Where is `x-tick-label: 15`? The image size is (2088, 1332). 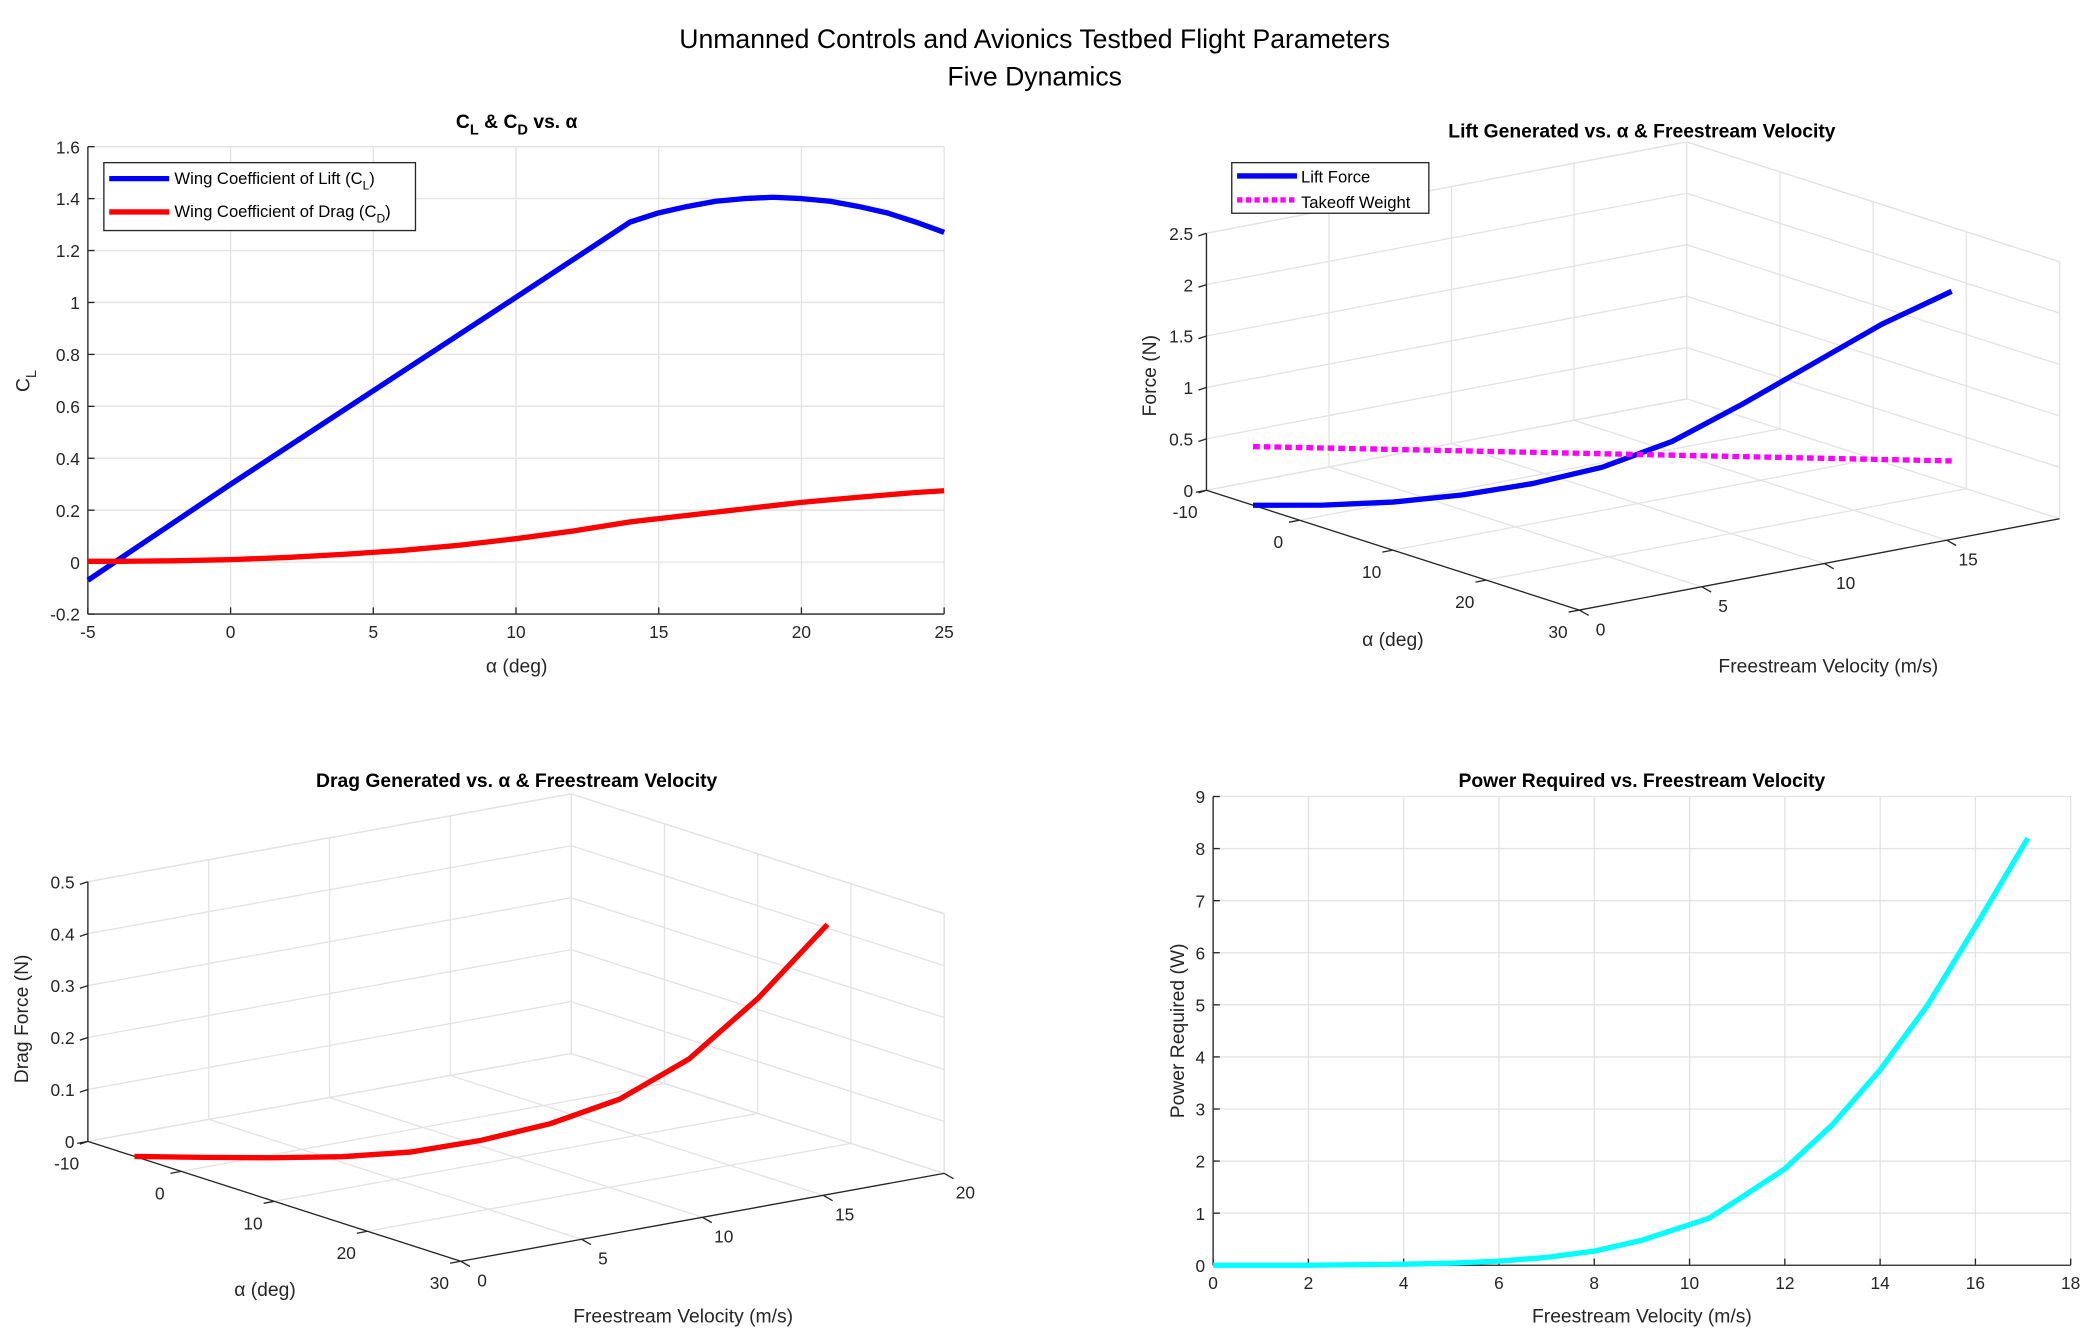
x-tick-label: 15 is located at coordinates (658, 632).